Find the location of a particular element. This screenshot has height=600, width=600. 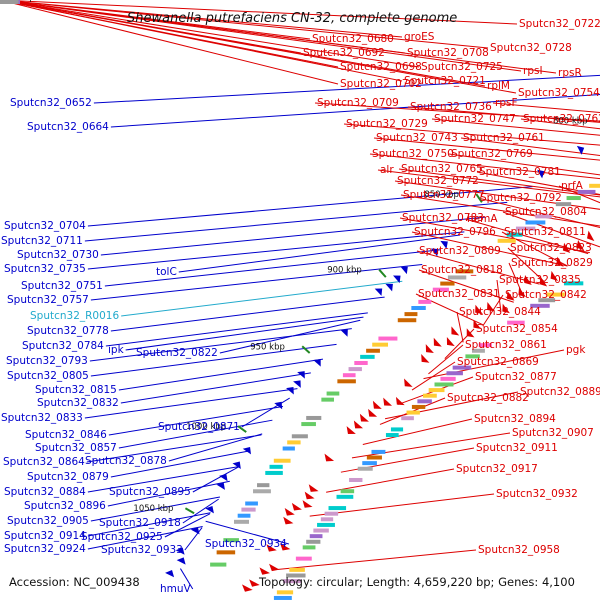

gene-label-right: Sputcn32_0769 is located at coordinates (492, 154).